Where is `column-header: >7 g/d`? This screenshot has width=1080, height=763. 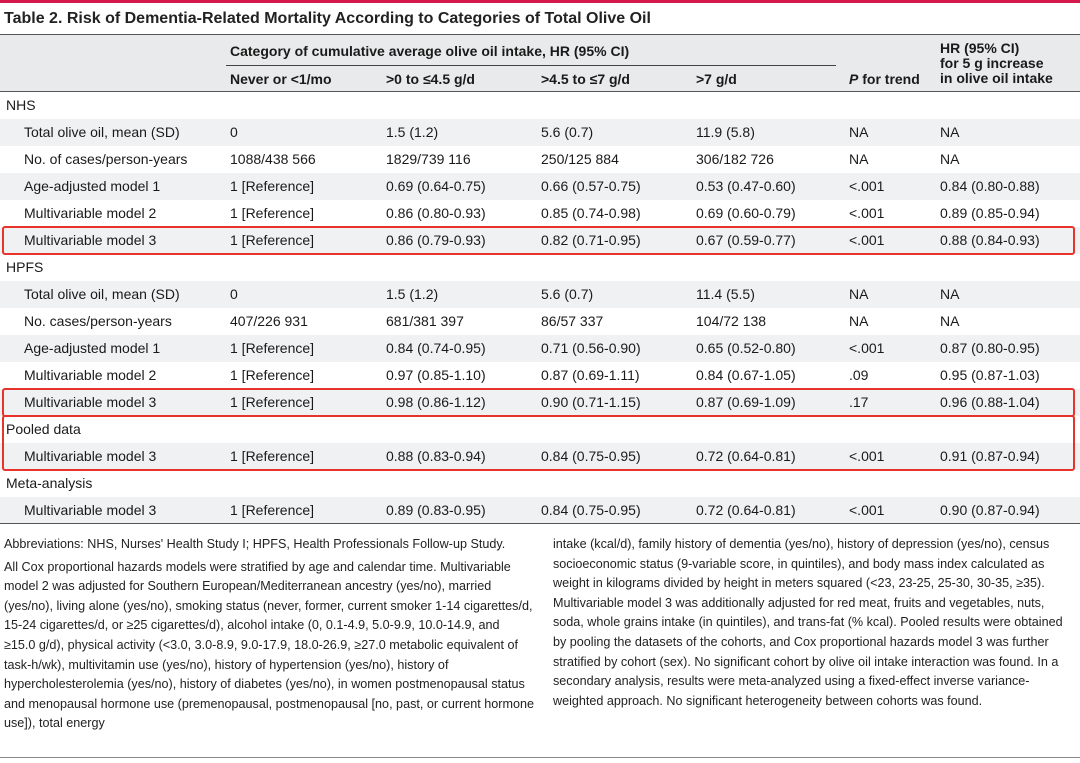 column-header: >7 g/d is located at coordinates (716, 79).